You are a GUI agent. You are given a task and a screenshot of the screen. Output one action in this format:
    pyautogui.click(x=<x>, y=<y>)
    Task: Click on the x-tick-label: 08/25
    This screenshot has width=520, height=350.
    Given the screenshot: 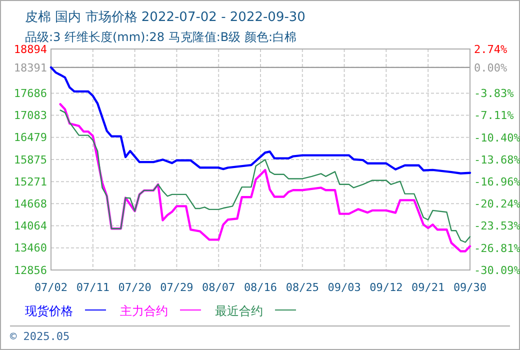 What is the action you would take?
    pyautogui.click(x=302, y=287)
    